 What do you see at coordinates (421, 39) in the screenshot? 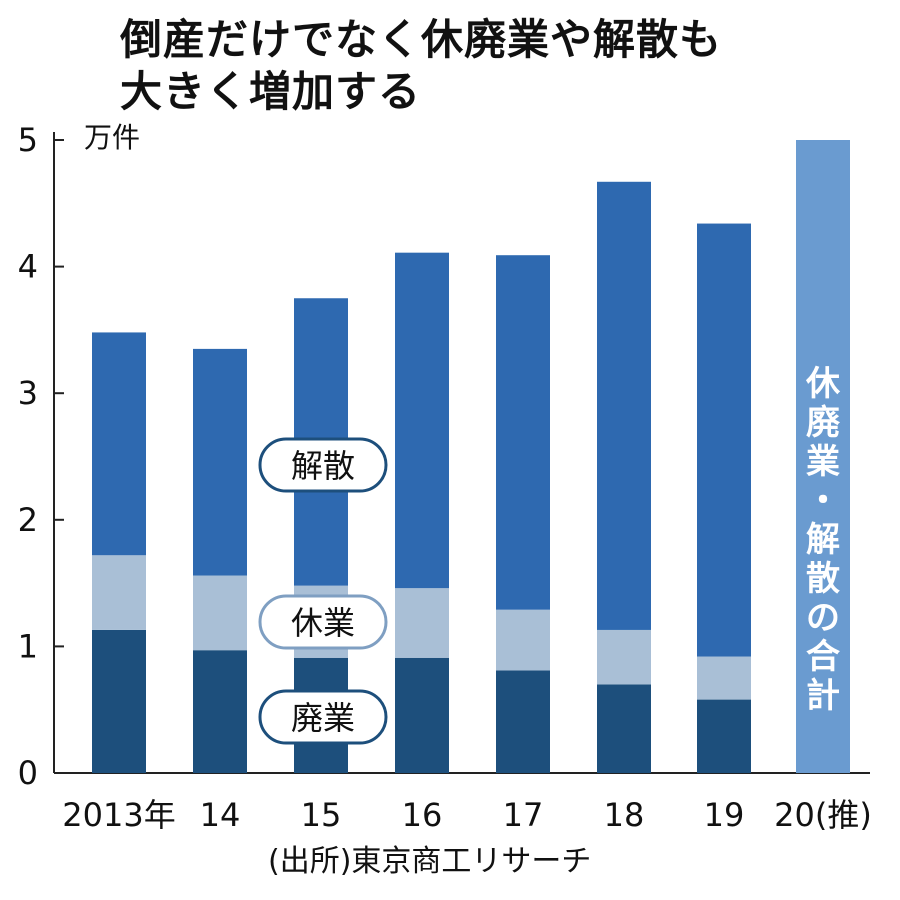
I see `title-line-1: 倒産だけでなく休廃業や解散も` at bounding box center [421, 39].